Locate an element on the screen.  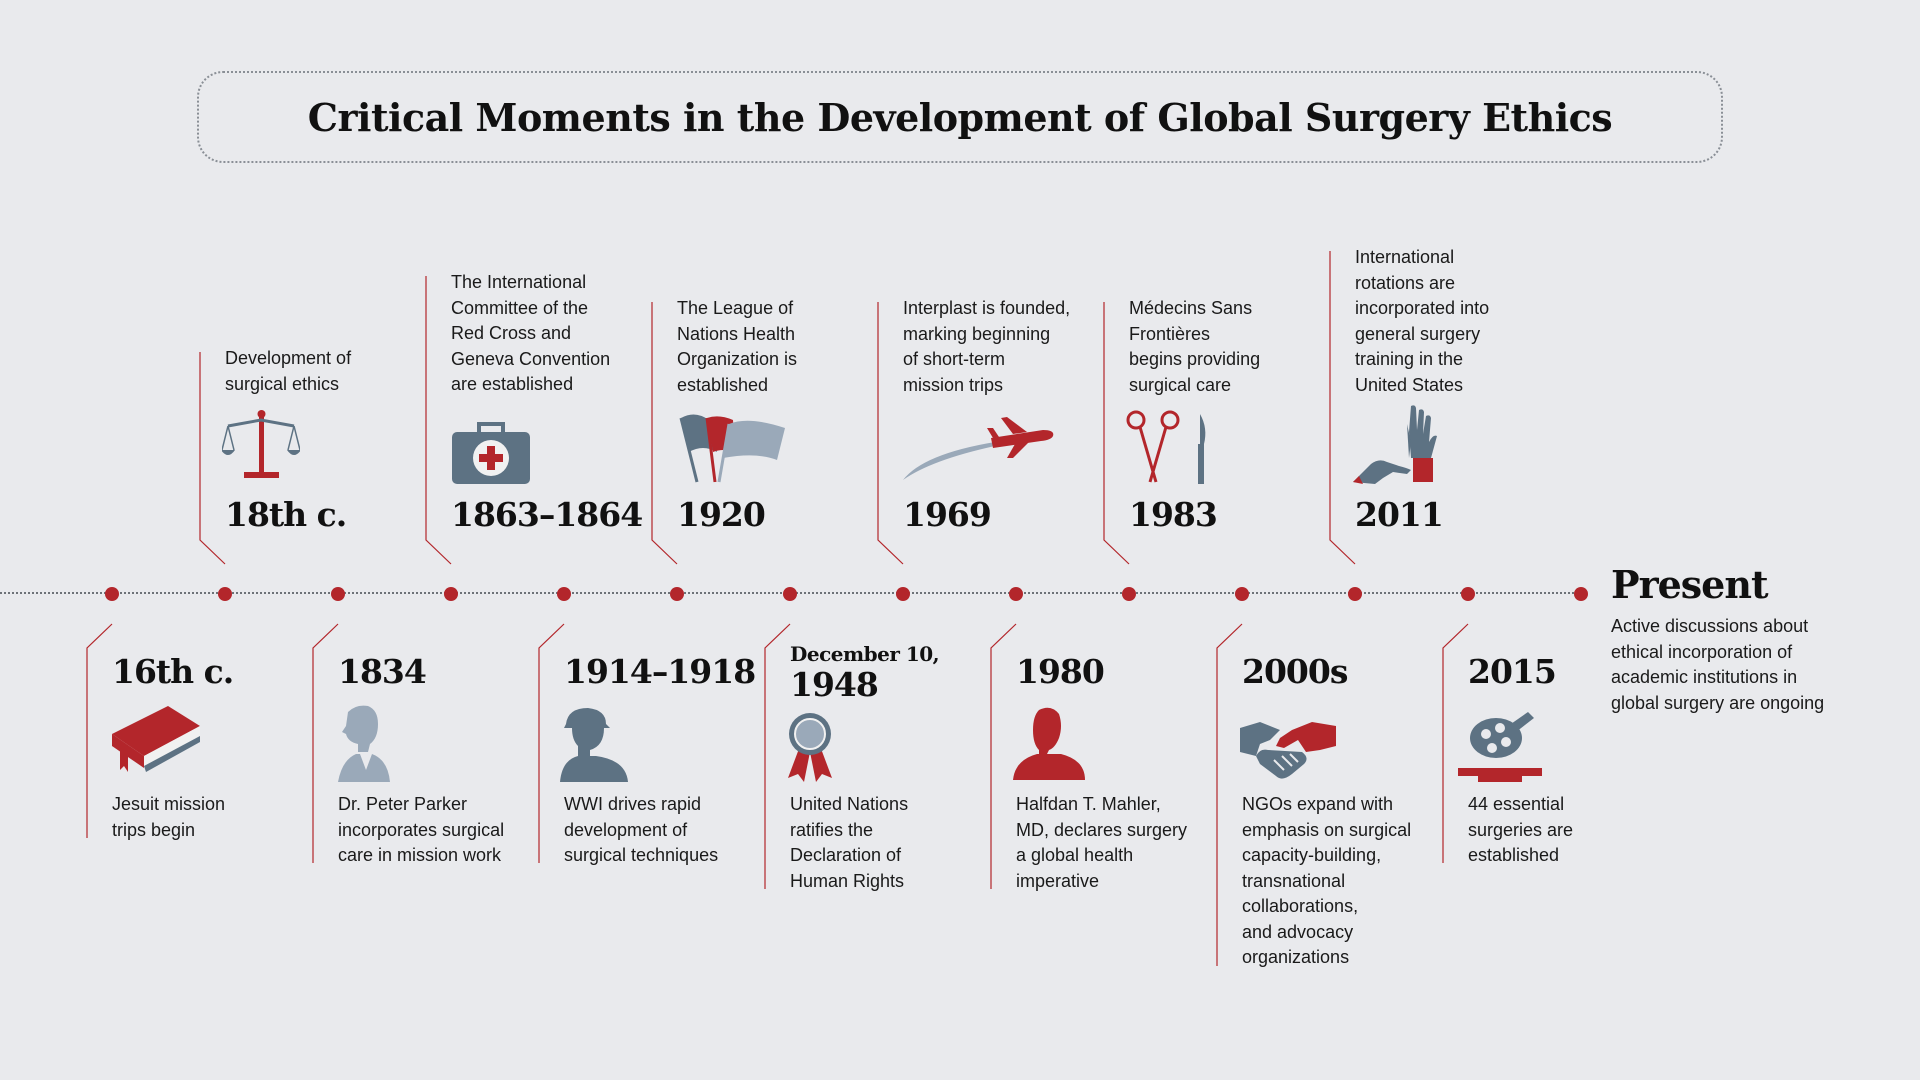
event-year-1948: 1948 is located at coordinates (834, 684).